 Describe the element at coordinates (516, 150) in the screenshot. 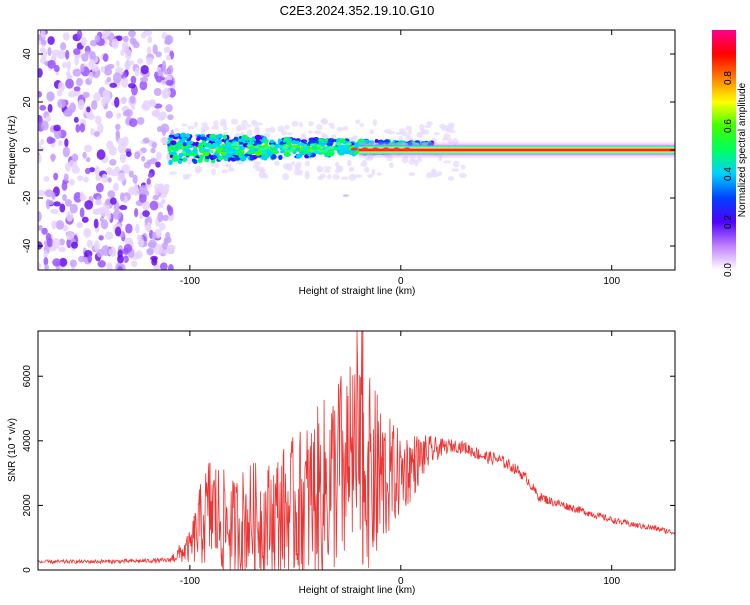

I see `heatmap-line` at that location.